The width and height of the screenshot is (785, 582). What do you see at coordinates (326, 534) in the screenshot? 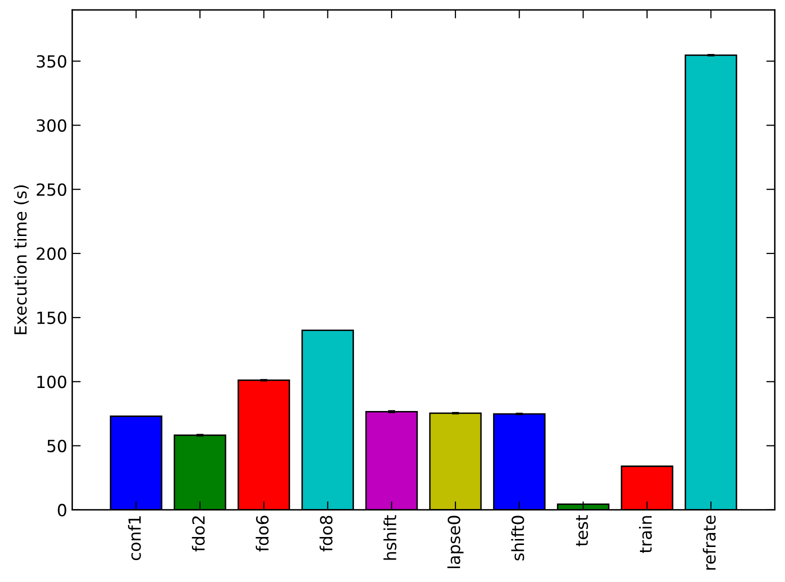
I see `x-tick-label: fdo8` at bounding box center [326, 534].